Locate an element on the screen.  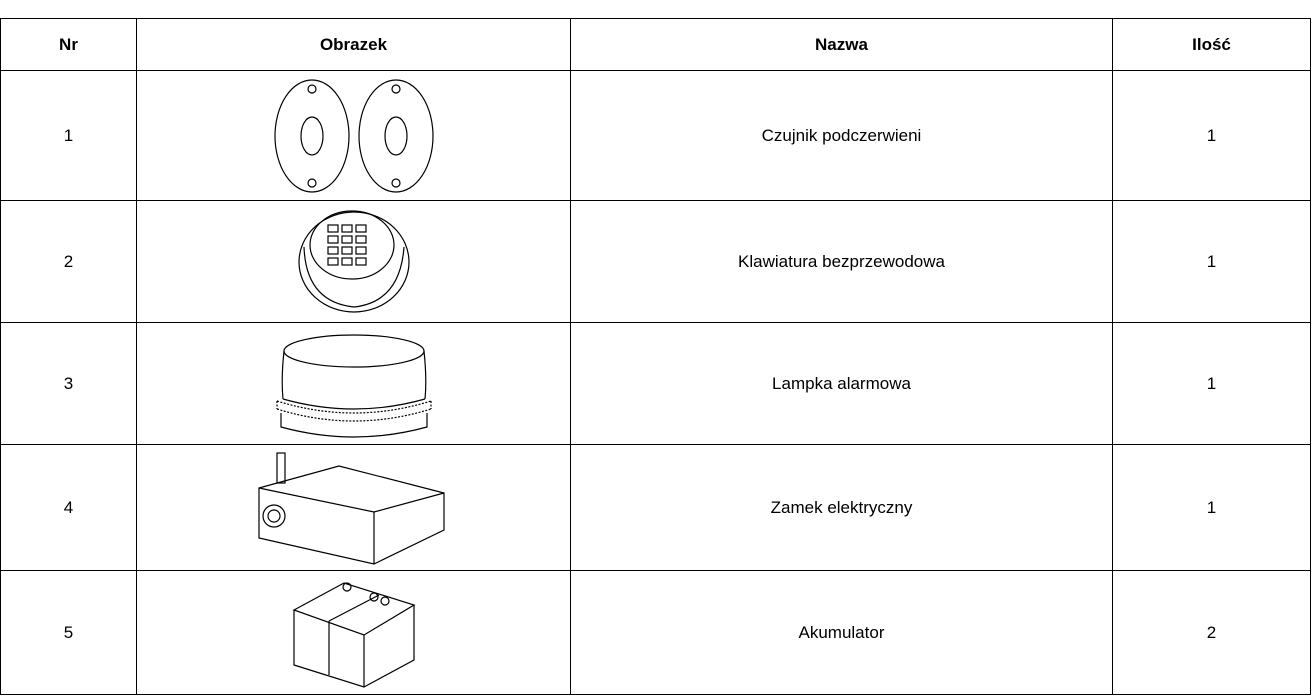
lamp-icon is located at coordinates (353, 385).